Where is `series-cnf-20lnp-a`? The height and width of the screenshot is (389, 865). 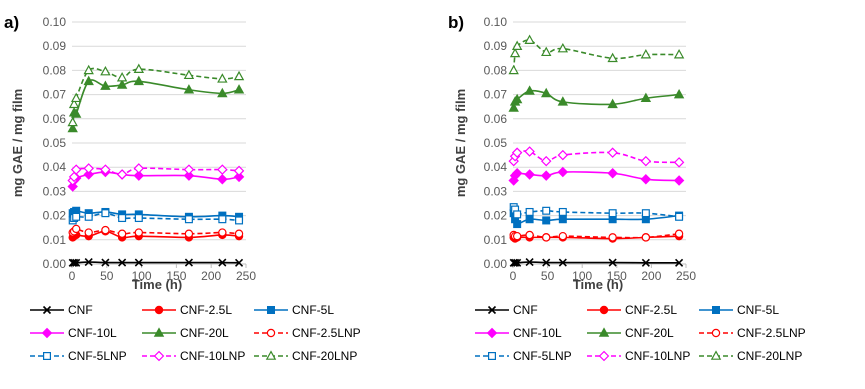
series-cnf-20lnp-a is located at coordinates (156, 95).